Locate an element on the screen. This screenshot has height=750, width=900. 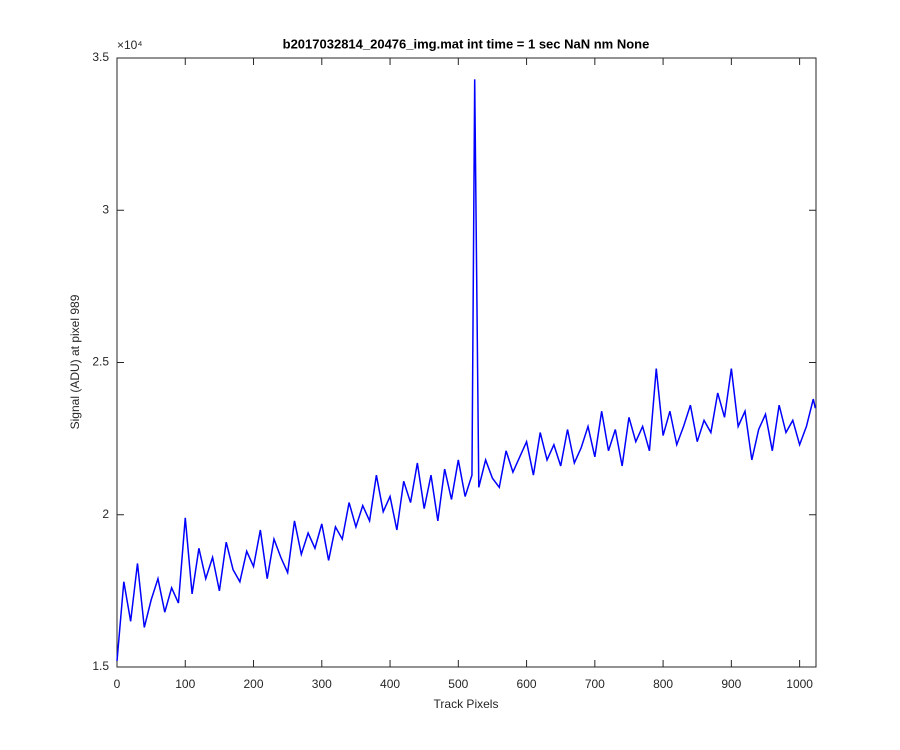
x-tick-label: 200 is located at coordinates (254, 684).